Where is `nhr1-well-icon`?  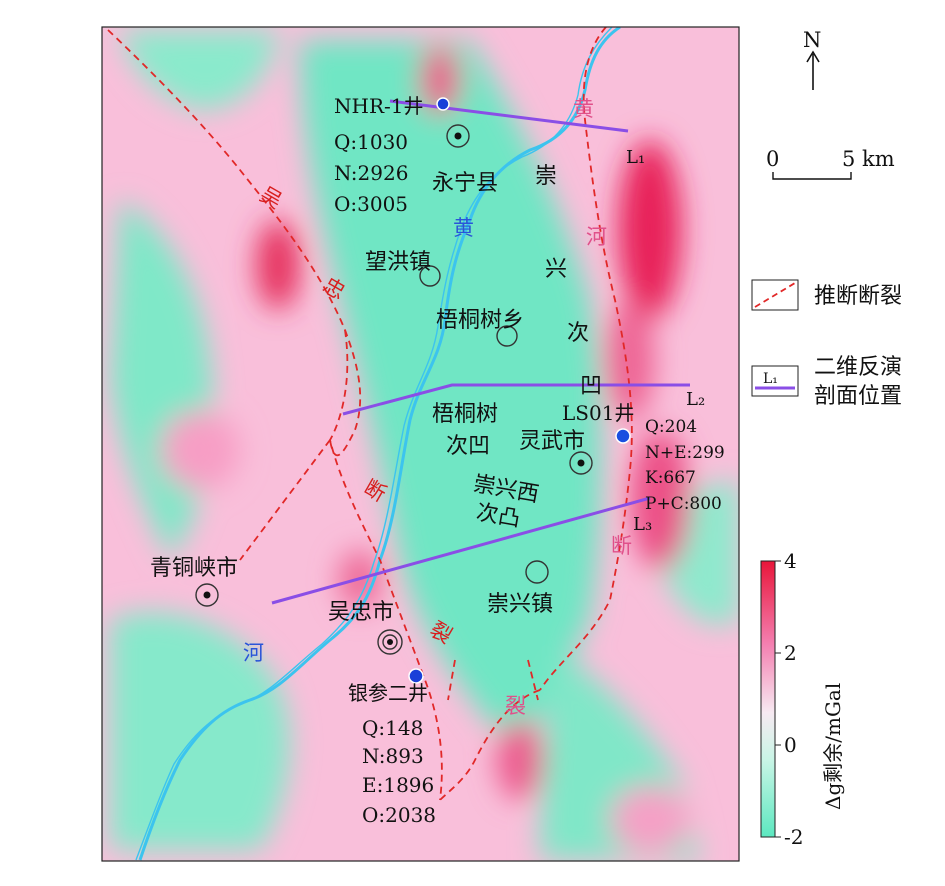
nhr1-well-icon is located at coordinates (443, 104).